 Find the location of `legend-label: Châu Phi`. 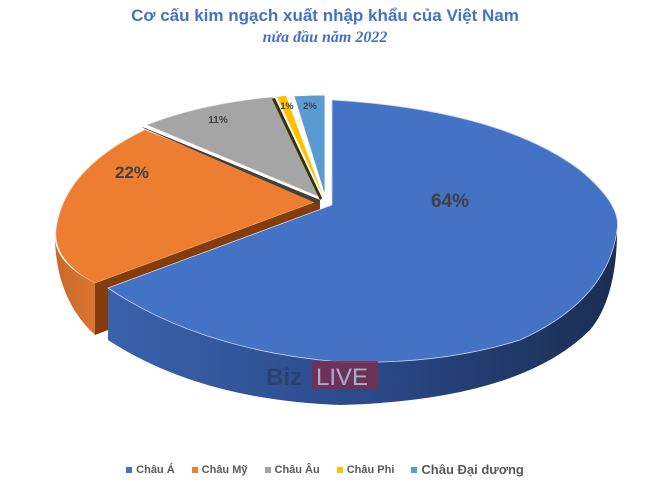

legend-label: Châu Phi is located at coordinates (370, 469).